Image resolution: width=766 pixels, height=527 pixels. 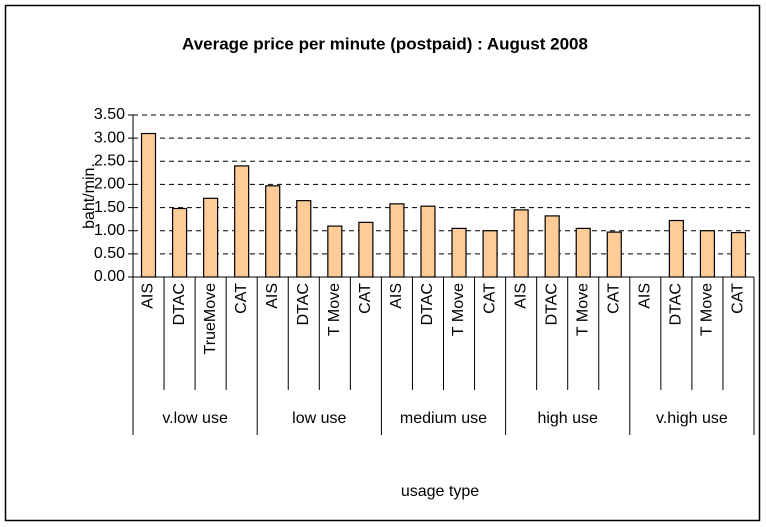 I want to click on y-tick-label: 0.50, so click(x=109, y=253).